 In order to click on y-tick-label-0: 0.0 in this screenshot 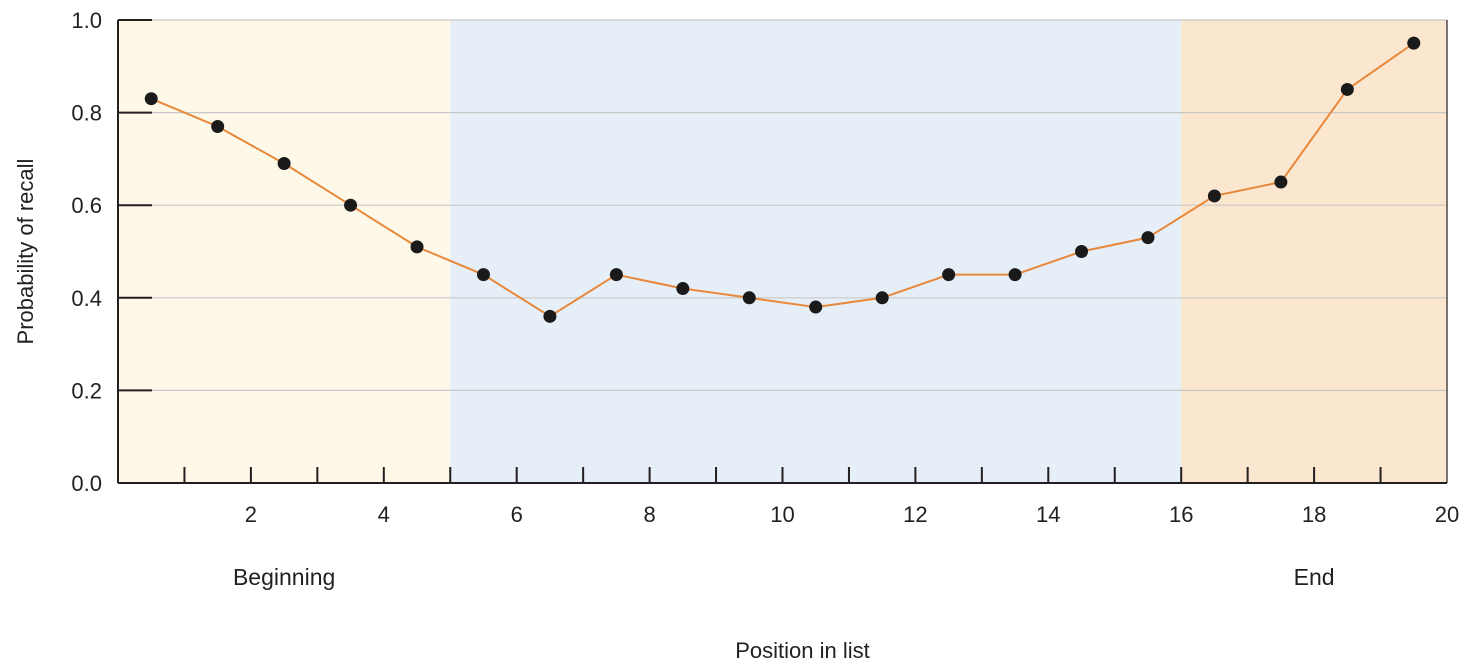, I will do `click(86, 483)`.